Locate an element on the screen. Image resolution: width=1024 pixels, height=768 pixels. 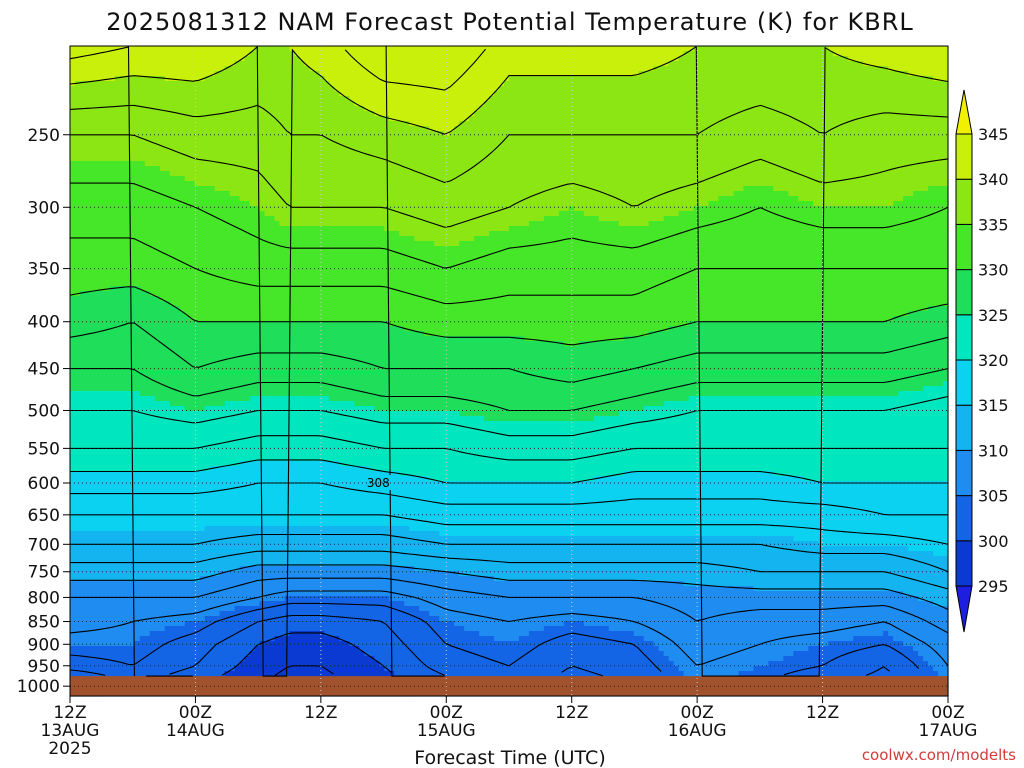
colorbar-label: 335 is located at coordinates (993, 224).